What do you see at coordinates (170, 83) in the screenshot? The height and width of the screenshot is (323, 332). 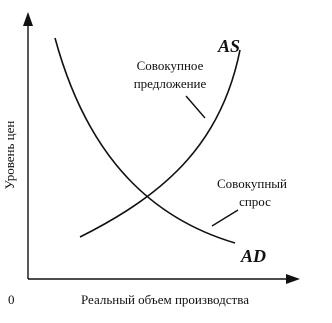 I see `as-caption: предложение` at bounding box center [170, 83].